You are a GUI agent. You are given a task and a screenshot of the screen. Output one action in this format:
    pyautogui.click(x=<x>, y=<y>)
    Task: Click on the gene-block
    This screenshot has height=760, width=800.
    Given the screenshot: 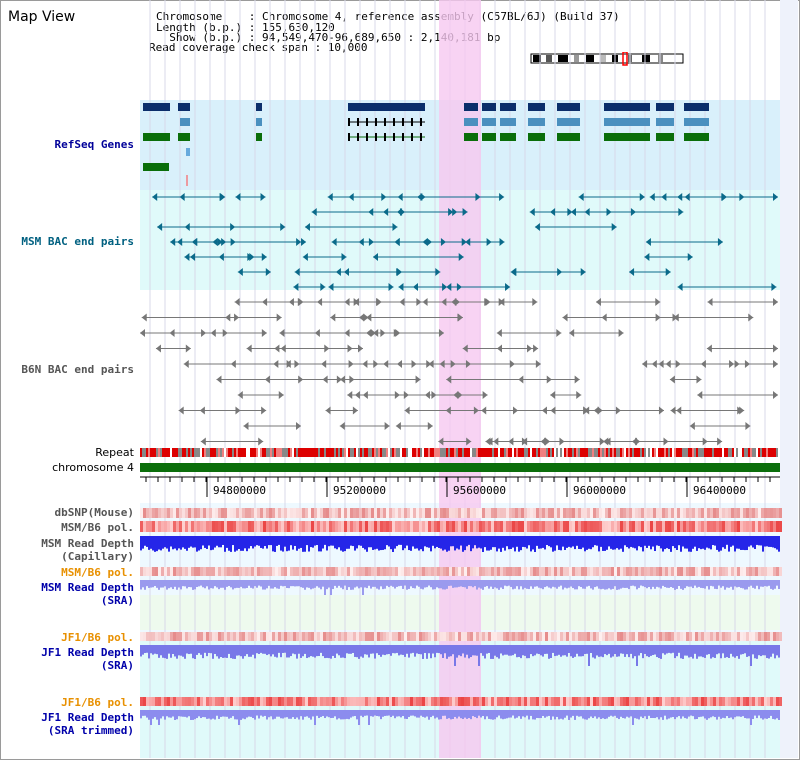 What is the action you would take?
    pyautogui.click(x=489, y=122)
    